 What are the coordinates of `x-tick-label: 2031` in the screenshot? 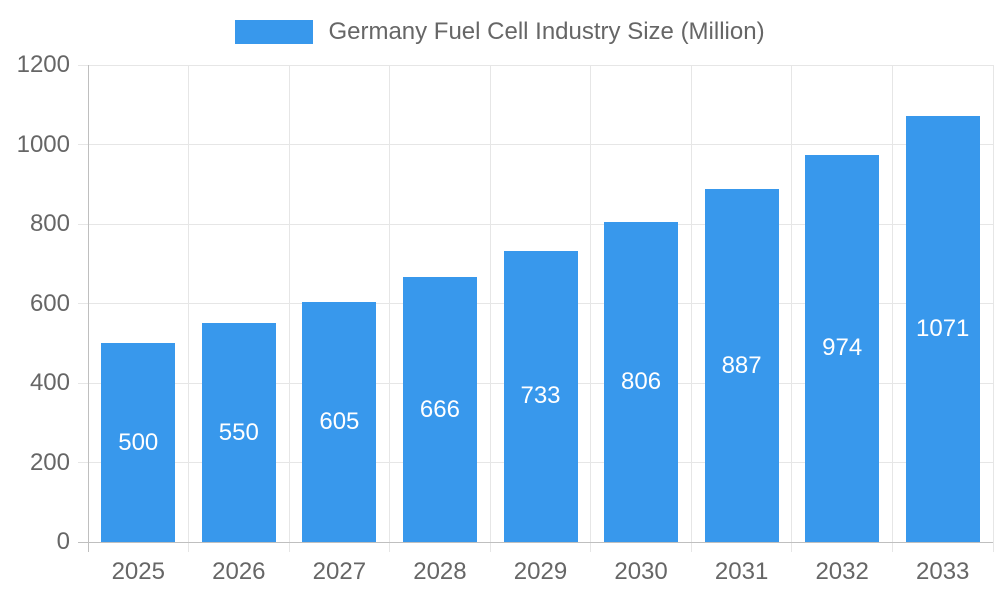 It's located at (741, 571).